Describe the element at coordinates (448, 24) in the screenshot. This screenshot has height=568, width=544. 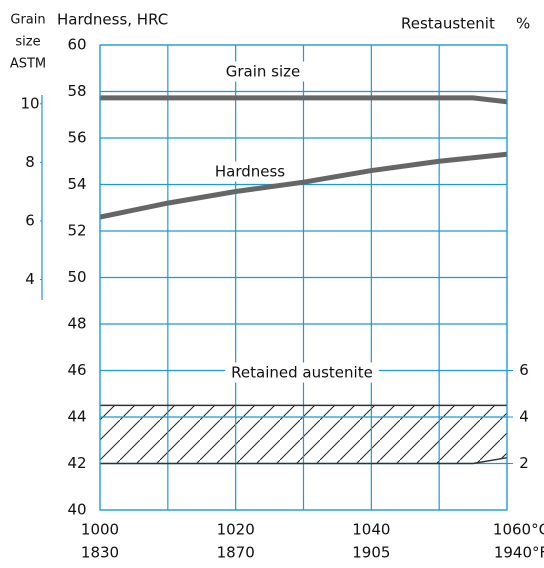
I see `y2-label: Restaustenit` at that location.